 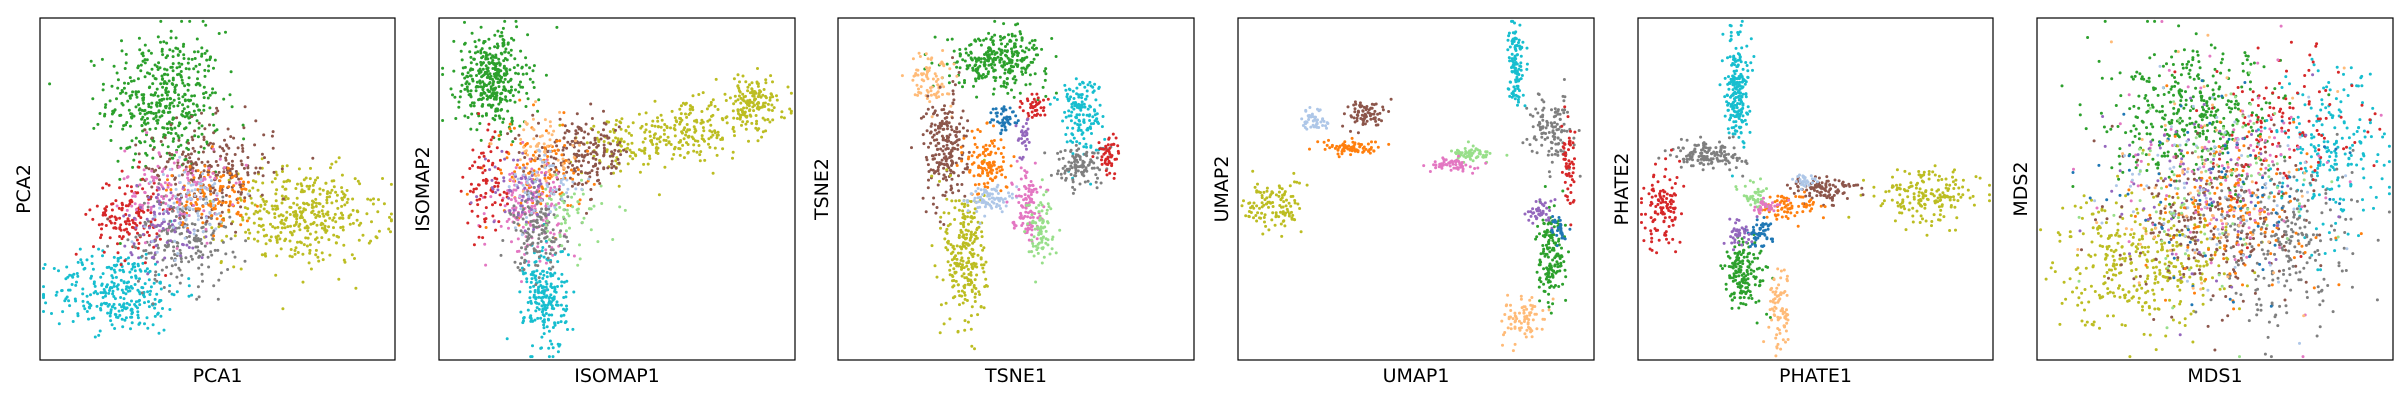 What do you see at coordinates (171, 193) in the screenshot?
I see `data-point-purple` at bounding box center [171, 193].